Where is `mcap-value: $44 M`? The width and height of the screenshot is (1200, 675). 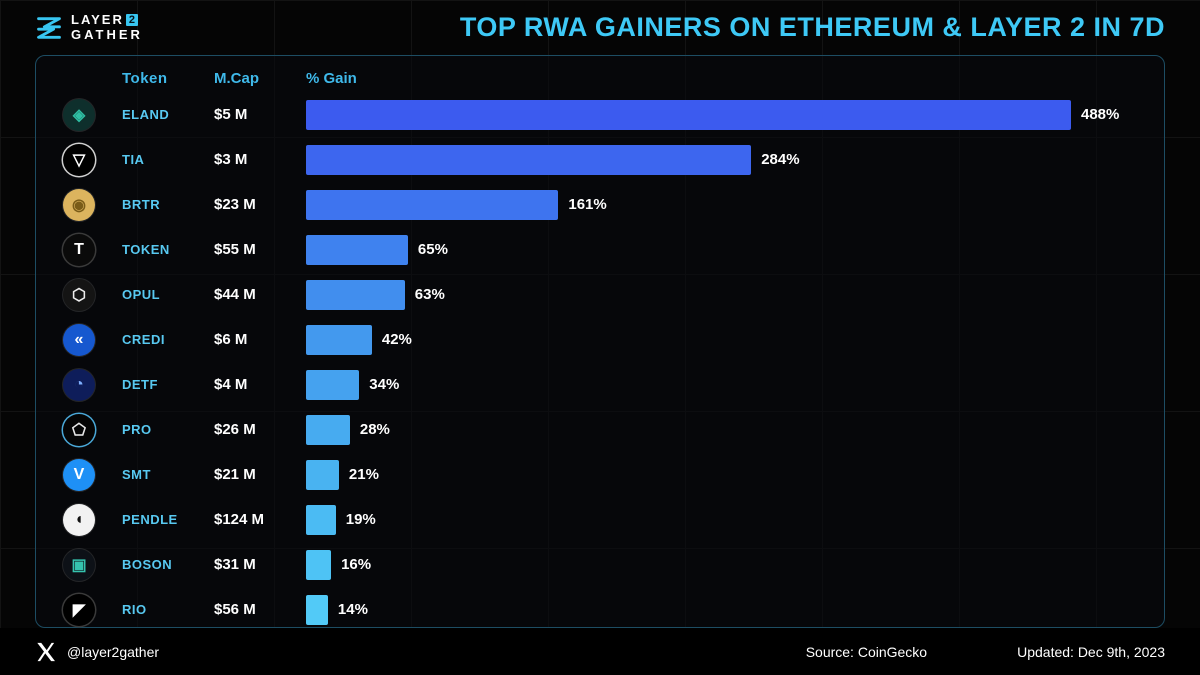
mcap-value: $44 M is located at coordinates (235, 294).